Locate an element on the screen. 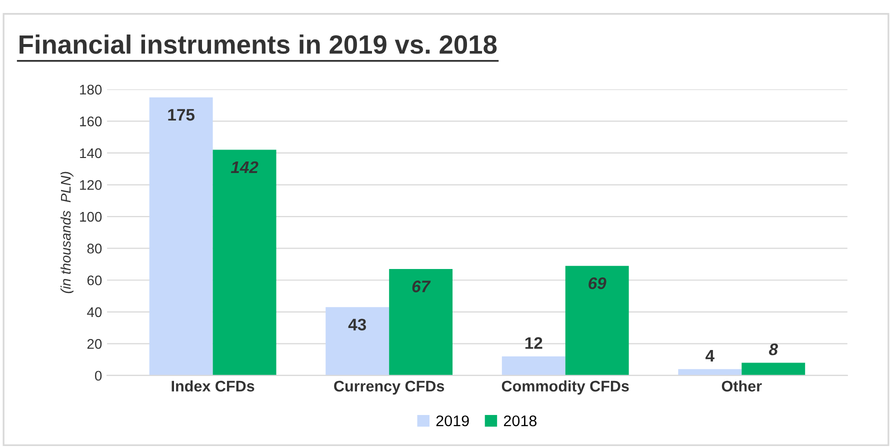 Image resolution: width=892 pixels, height=447 pixels. data-label: 175 is located at coordinates (181, 115).